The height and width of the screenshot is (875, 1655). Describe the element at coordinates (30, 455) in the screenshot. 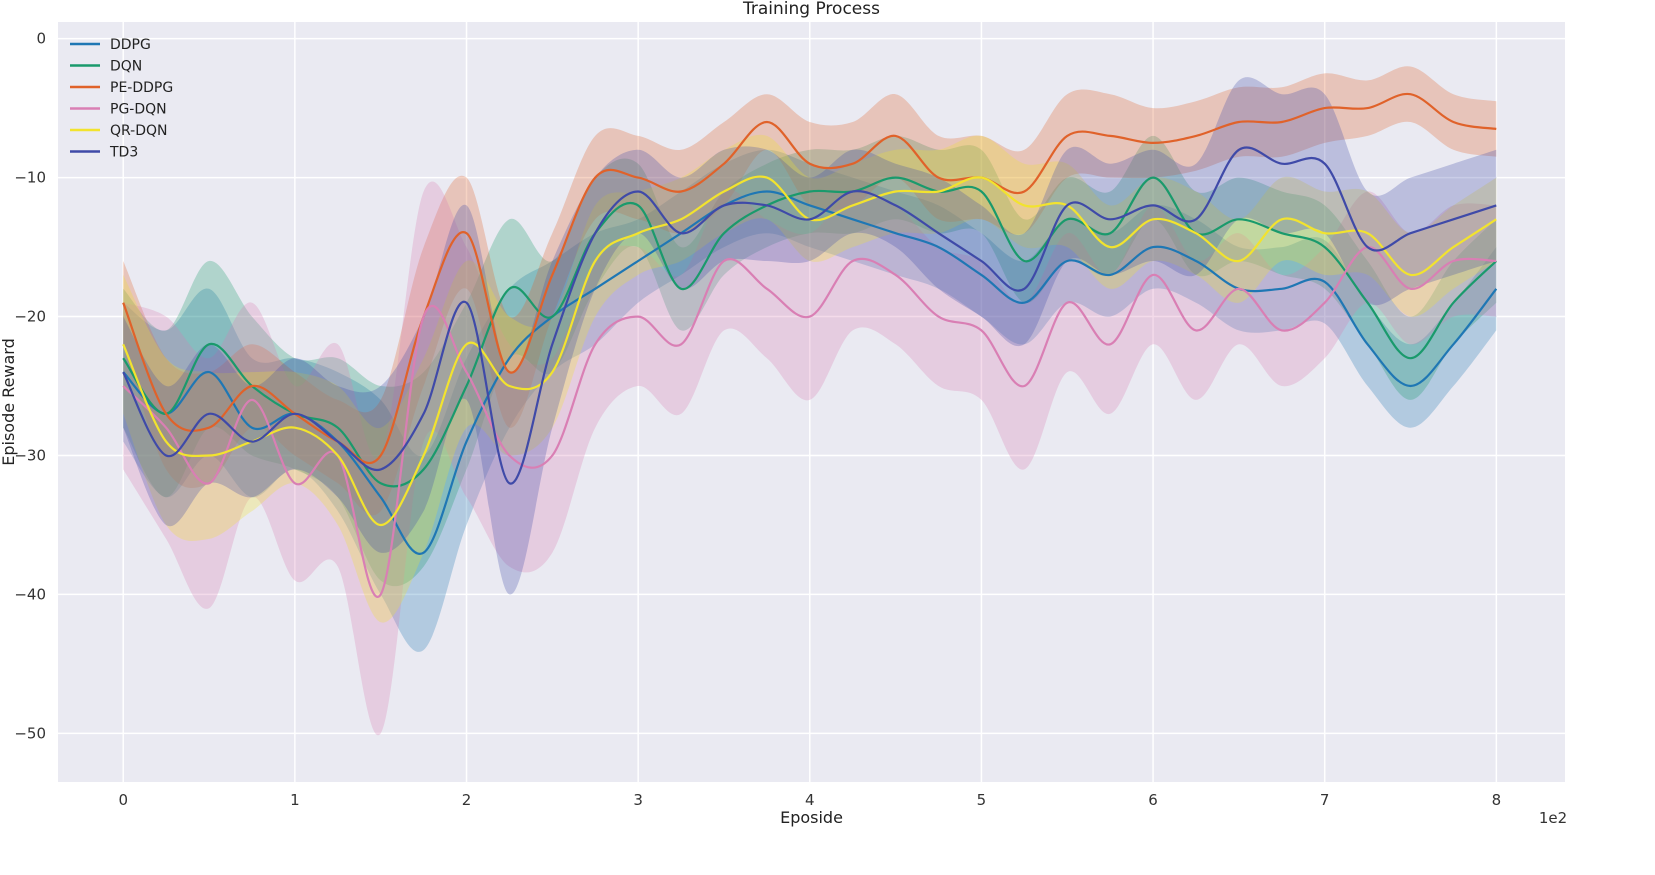

I see `y-tick-label-3: −30` at that location.